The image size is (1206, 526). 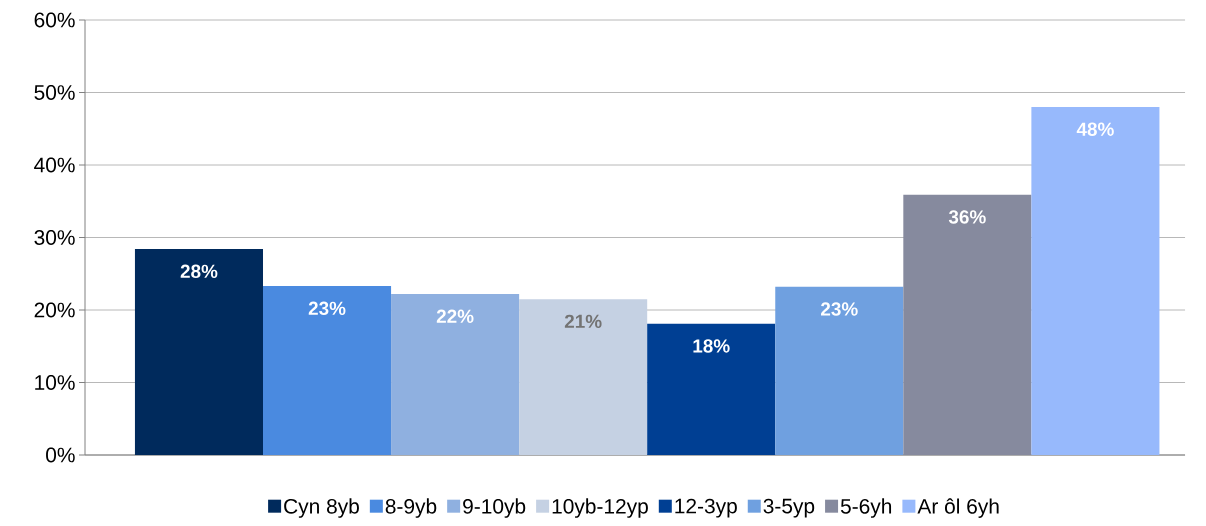 I want to click on y-tick-label: 10%, so click(x=55, y=382).